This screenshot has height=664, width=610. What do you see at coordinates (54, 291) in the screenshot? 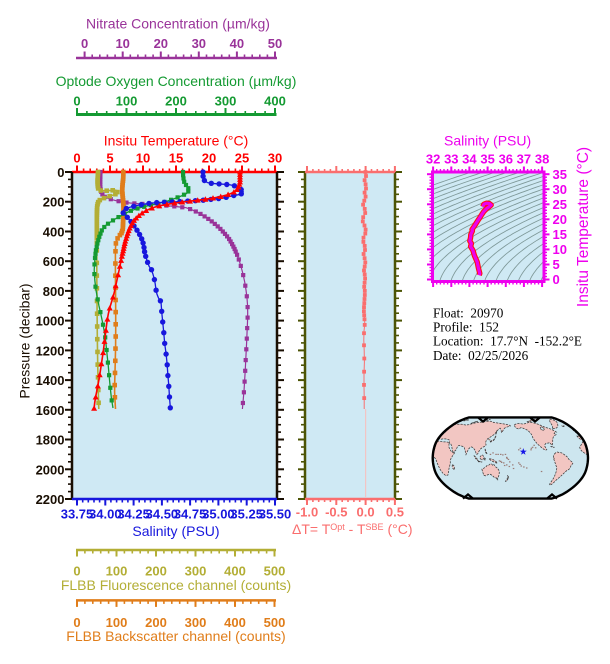
I see `svg-text: 800` at bounding box center [54, 291].